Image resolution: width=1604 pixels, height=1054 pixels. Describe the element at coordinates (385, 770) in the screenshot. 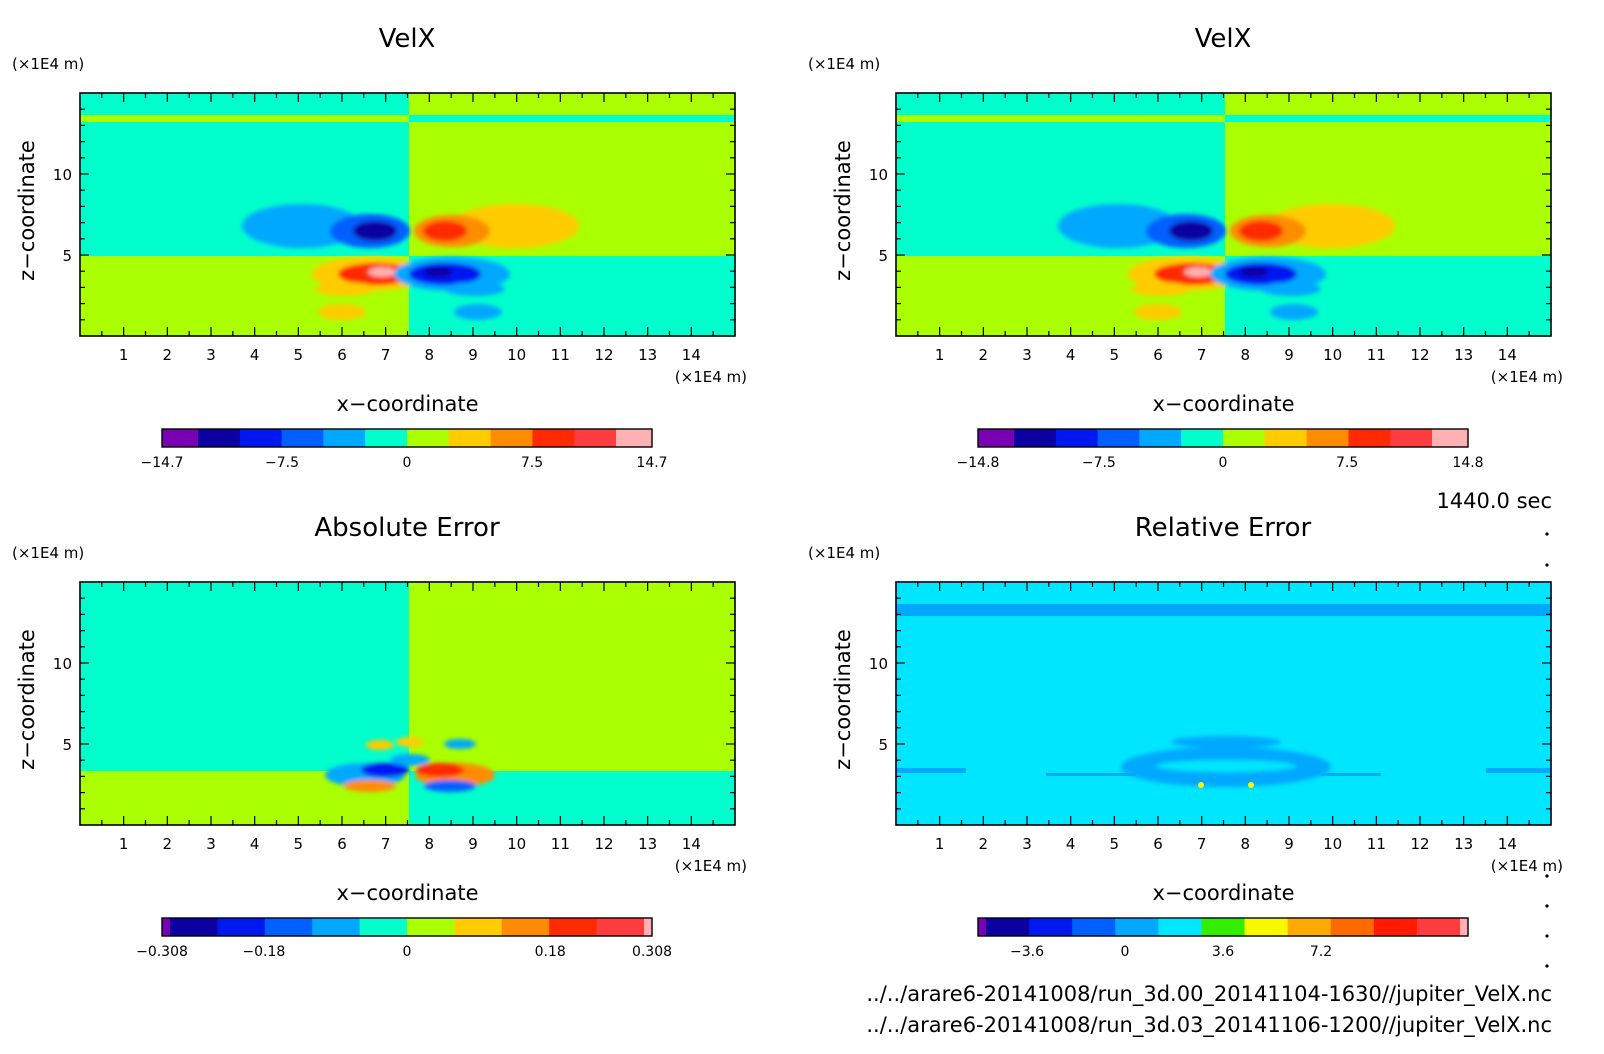

I see `error-neg-core` at that location.